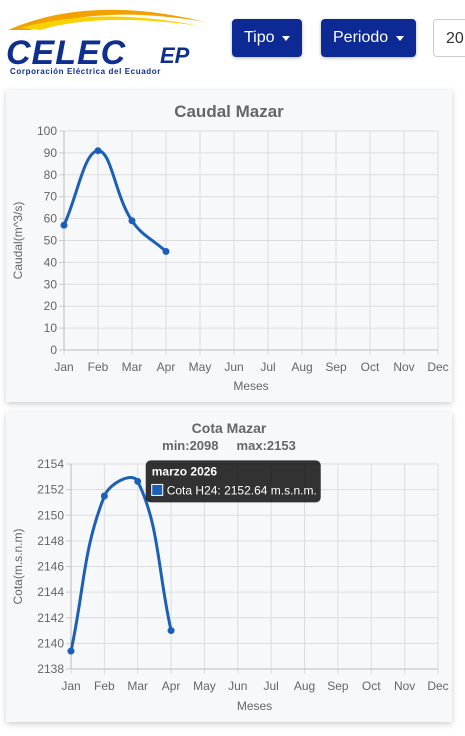 This screenshot has height=736, width=465. Describe the element at coordinates (50, 618) in the screenshot. I see `y-tick-label: 2142` at that location.